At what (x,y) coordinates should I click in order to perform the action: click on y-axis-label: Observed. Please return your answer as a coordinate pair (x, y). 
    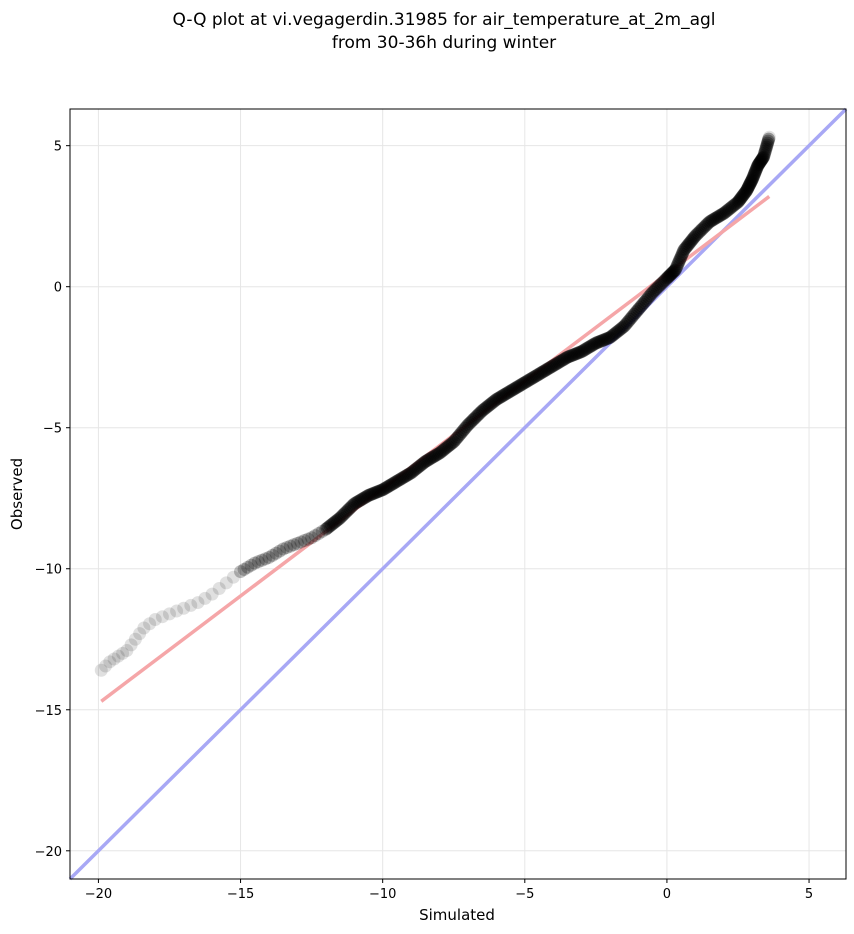
    Looking at the image, I should click on (17, 494).